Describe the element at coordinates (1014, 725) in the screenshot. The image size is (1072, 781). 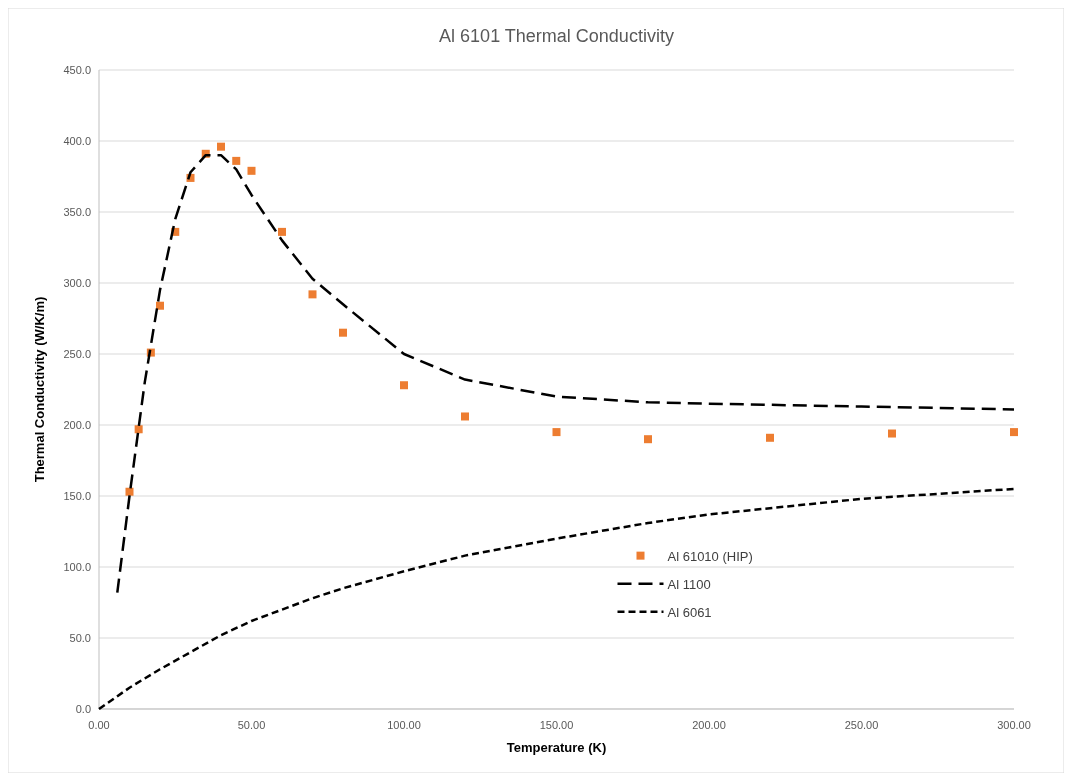
I see `x-tick-label: 300.00` at that location.